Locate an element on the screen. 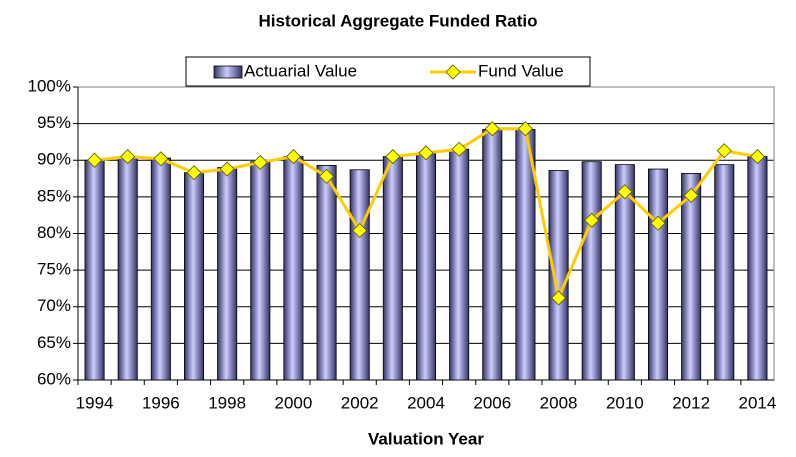 The height and width of the screenshot is (457, 796). y-tick-label: 80% is located at coordinates (54, 232).